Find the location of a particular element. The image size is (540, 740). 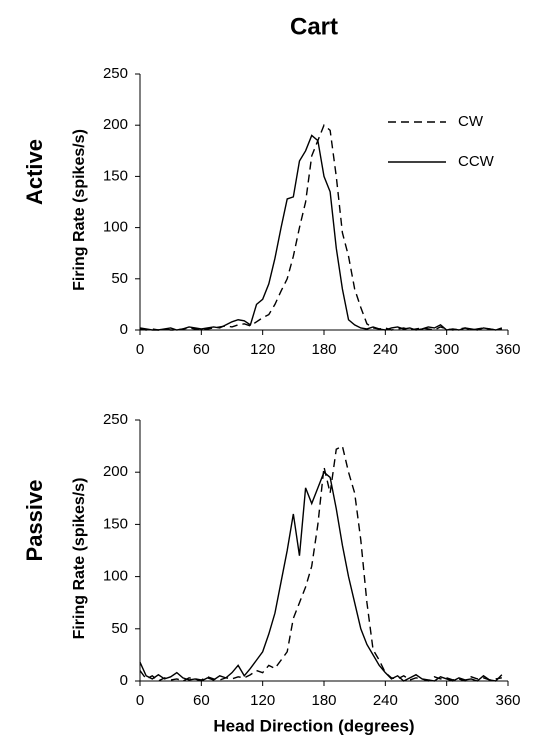

legend-label: CCW is located at coordinates (476, 161).